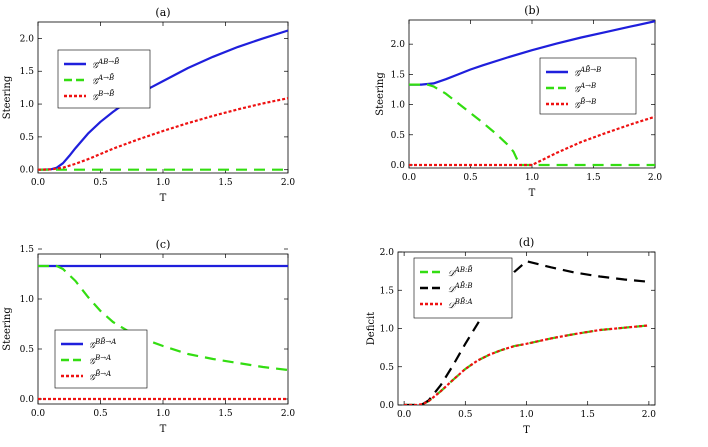 Image resolution: width=708 pixels, height=447 pixels. Describe the element at coordinates (103, 96) in the screenshot. I see `legend-entry-label: 𝒢B→B̄` at that location.